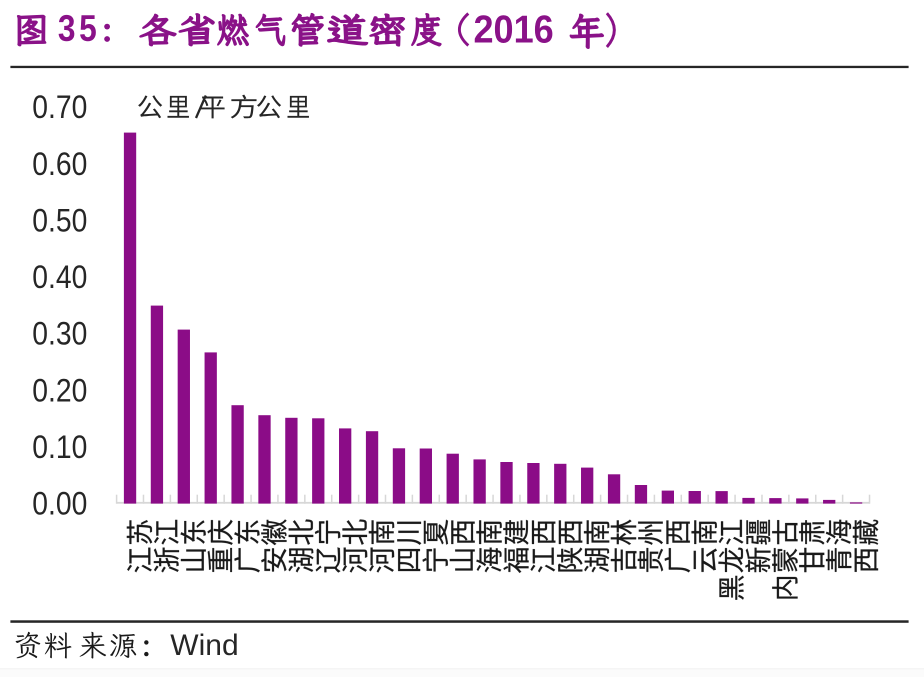 Image resolution: width=924 pixels, height=677 pixels. I want to click on svg-text: 3, so click(67, 28).